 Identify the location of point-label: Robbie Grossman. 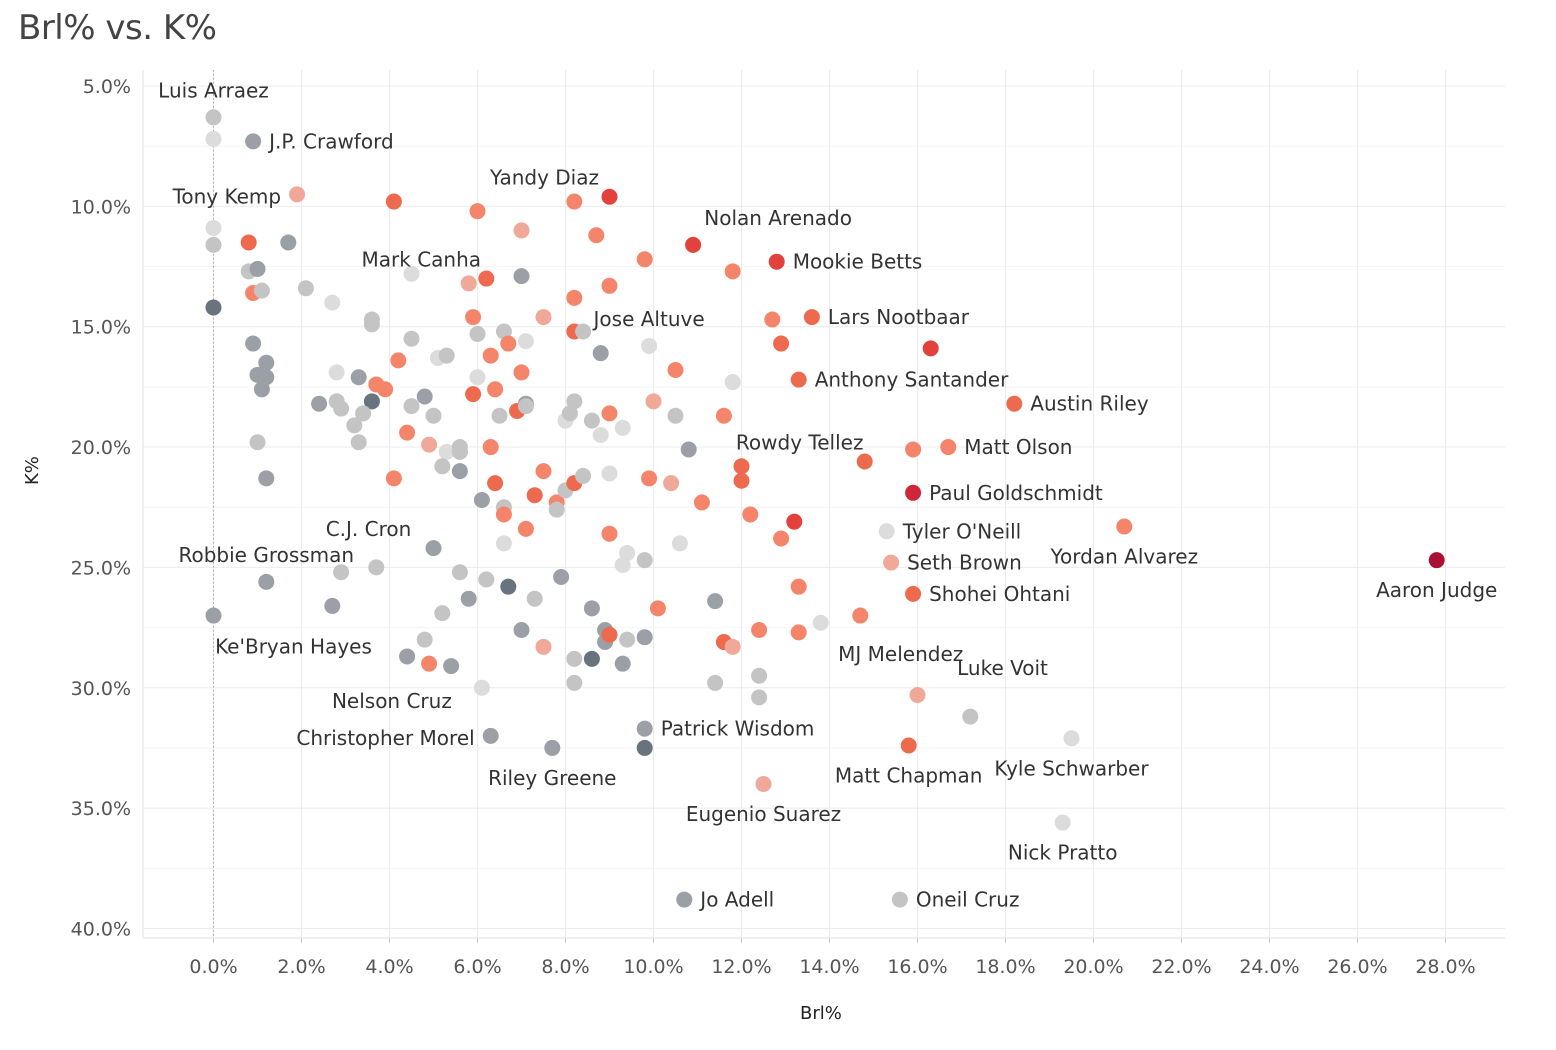
(266, 555).